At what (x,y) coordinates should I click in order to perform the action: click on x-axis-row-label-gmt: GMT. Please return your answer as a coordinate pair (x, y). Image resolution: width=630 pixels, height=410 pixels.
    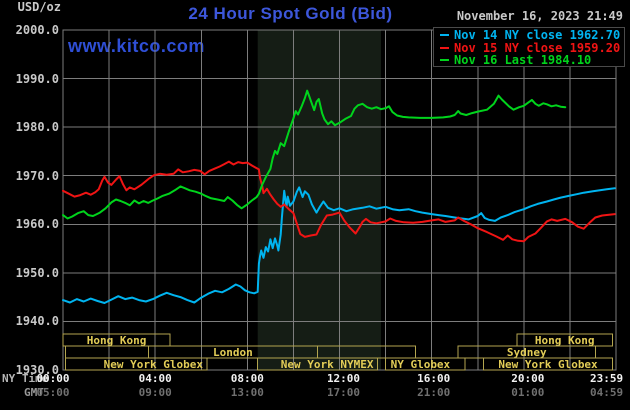
    Looking at the image, I should click on (34, 392).